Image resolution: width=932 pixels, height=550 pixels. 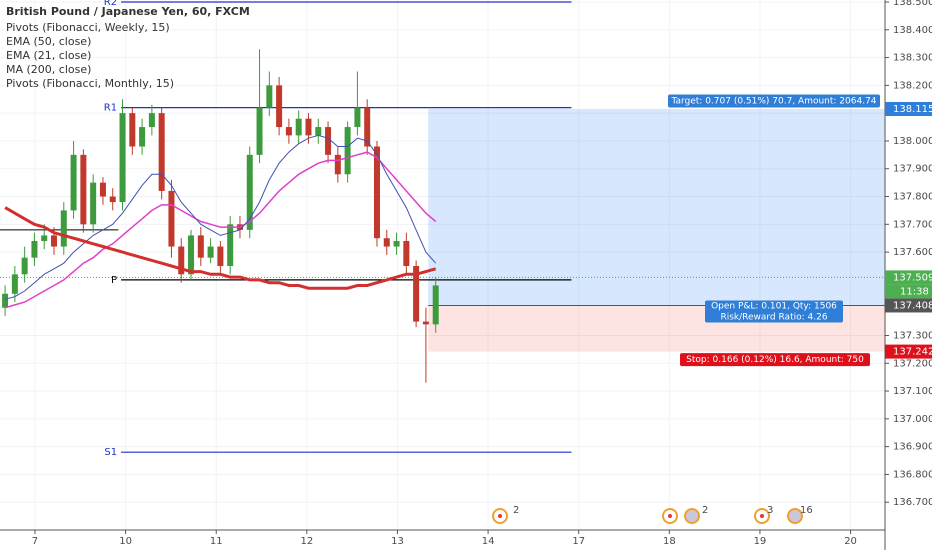 I want to click on y-tick-label: 137.700, so click(x=912, y=224).